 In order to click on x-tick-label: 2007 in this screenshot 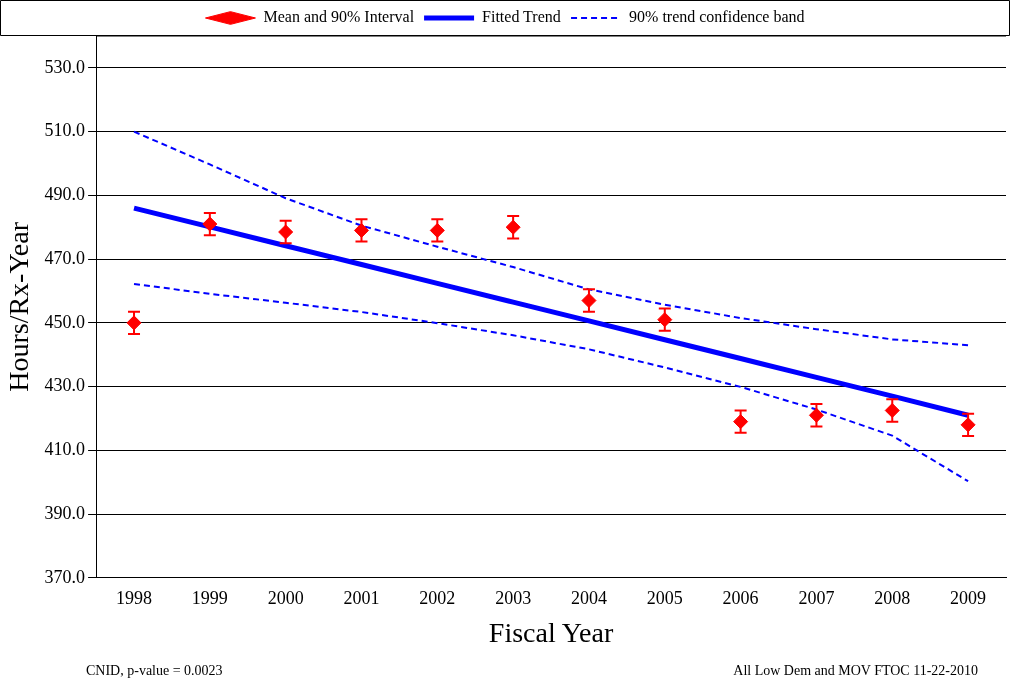, I will do `click(816, 598)`.